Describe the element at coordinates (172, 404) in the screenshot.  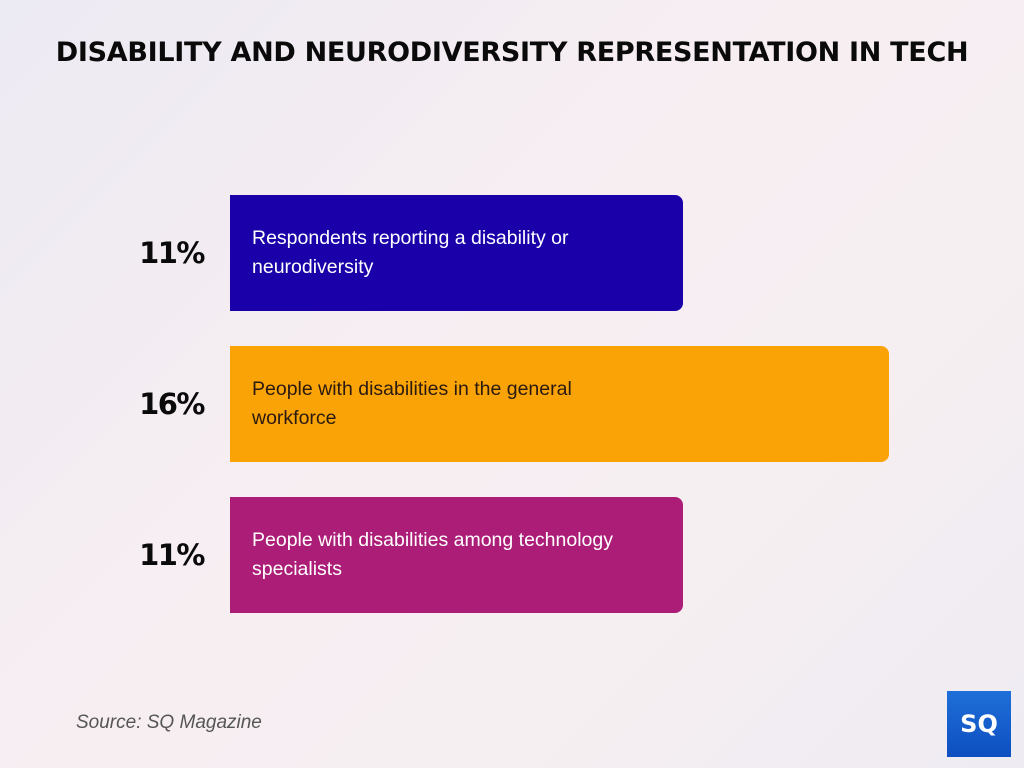
I see `value-label: 16%` at that location.